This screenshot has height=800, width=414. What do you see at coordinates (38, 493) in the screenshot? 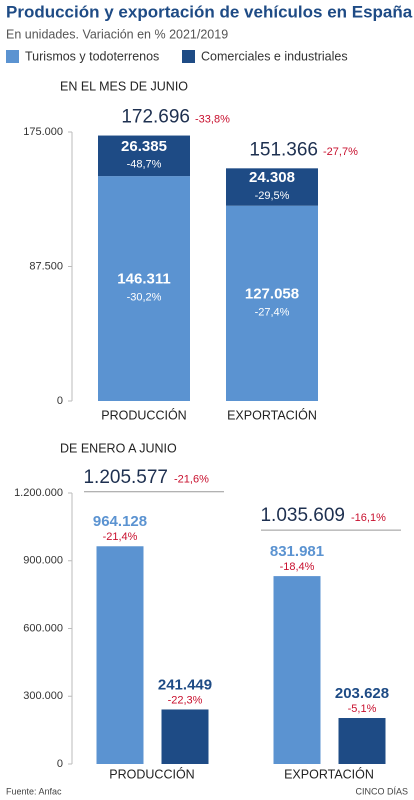
I see `y-tick-label: 1.200.000` at bounding box center [38, 493].